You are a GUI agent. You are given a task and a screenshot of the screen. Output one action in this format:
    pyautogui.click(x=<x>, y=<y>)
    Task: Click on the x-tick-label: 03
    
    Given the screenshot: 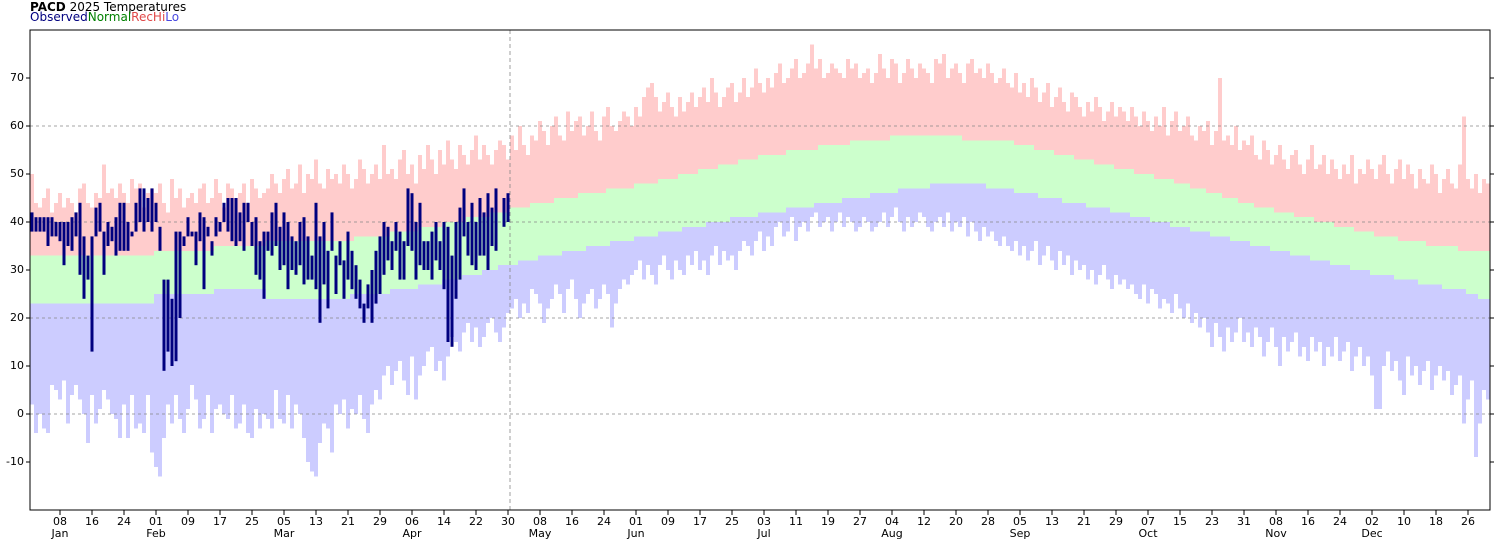 What is the action you would take?
    pyautogui.click(x=764, y=521)
    